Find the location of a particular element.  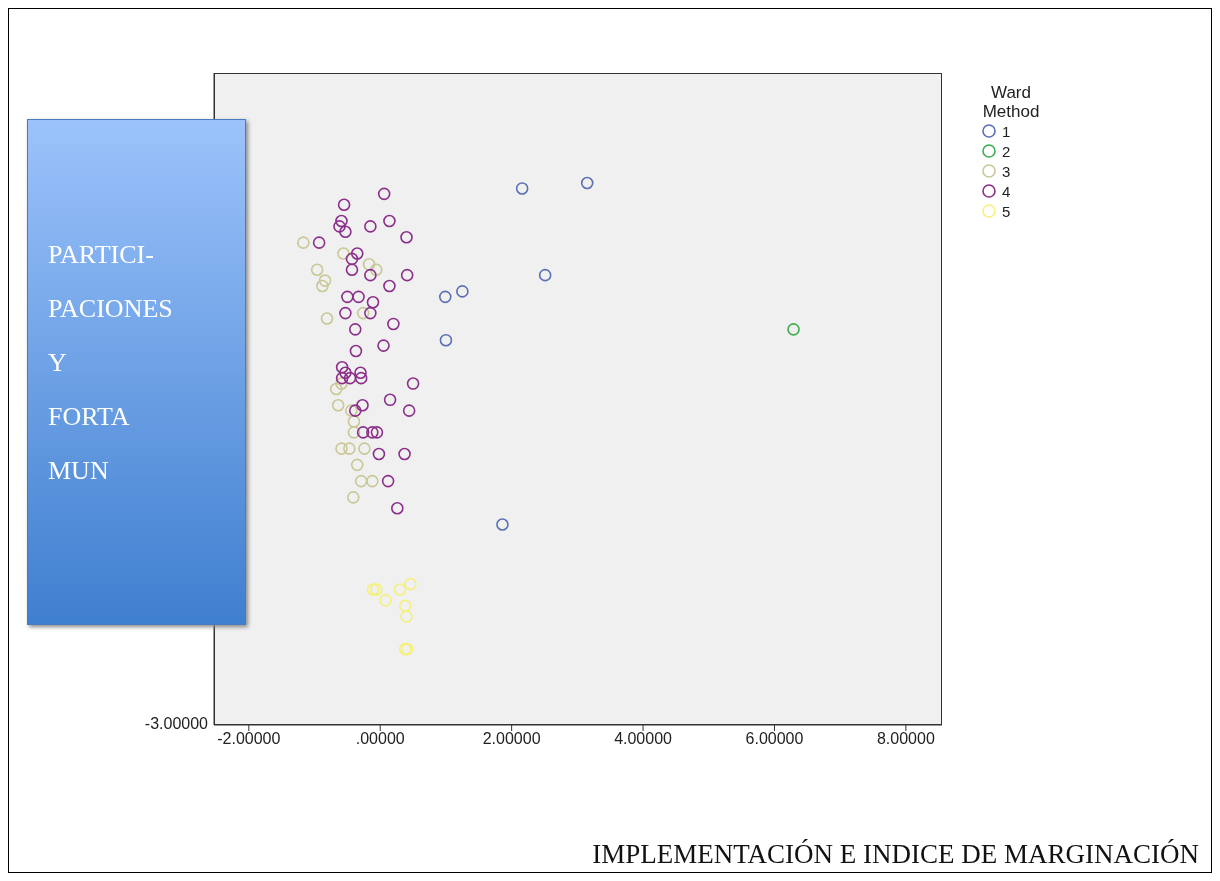

x-tick-label: 2.00000 is located at coordinates (511, 739).